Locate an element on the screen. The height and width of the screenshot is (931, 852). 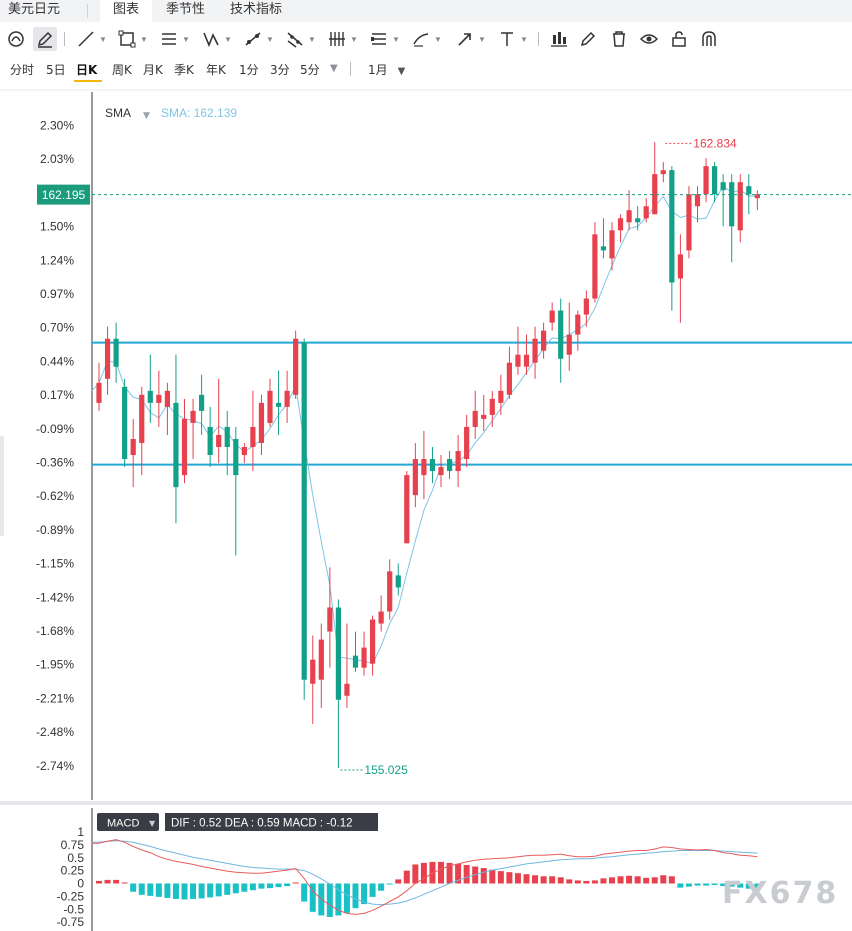
brush-icon: ▼ is located at coordinates (426, 39).